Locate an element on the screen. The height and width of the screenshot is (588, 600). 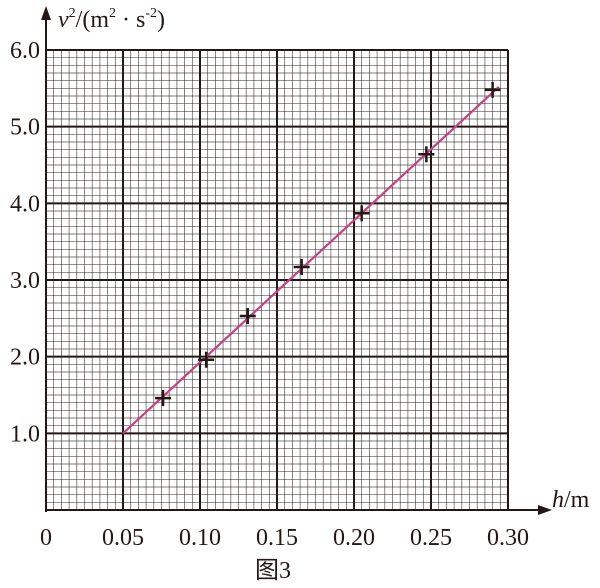
y-tick-label: 1.0 is located at coordinates (25, 434).